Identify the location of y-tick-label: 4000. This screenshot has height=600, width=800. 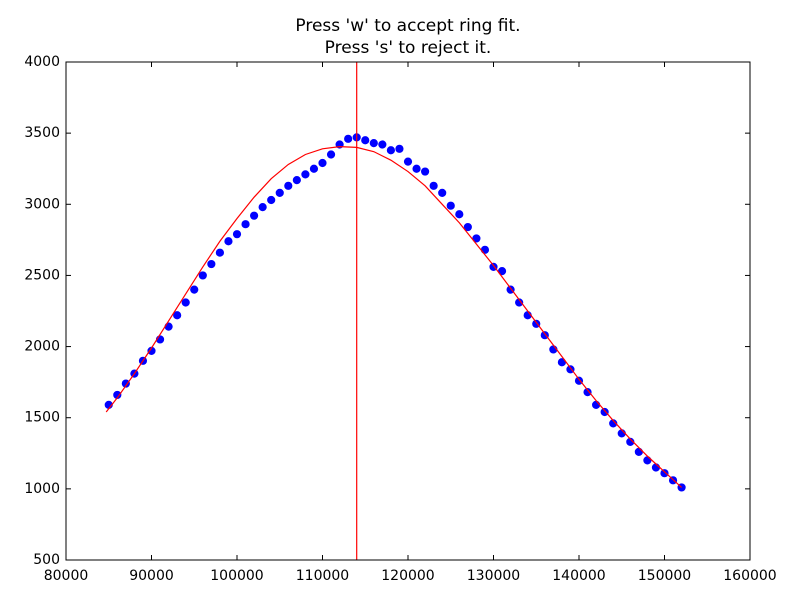
(42, 62).